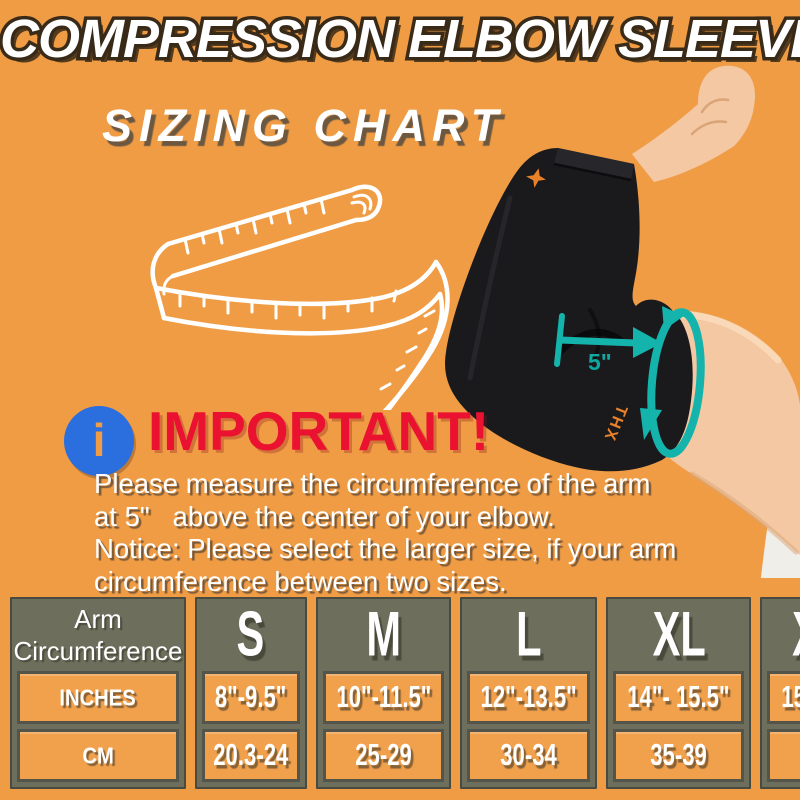 The width and height of the screenshot is (800, 800). I want to click on ring-arrowhead-side, so click(651, 424).